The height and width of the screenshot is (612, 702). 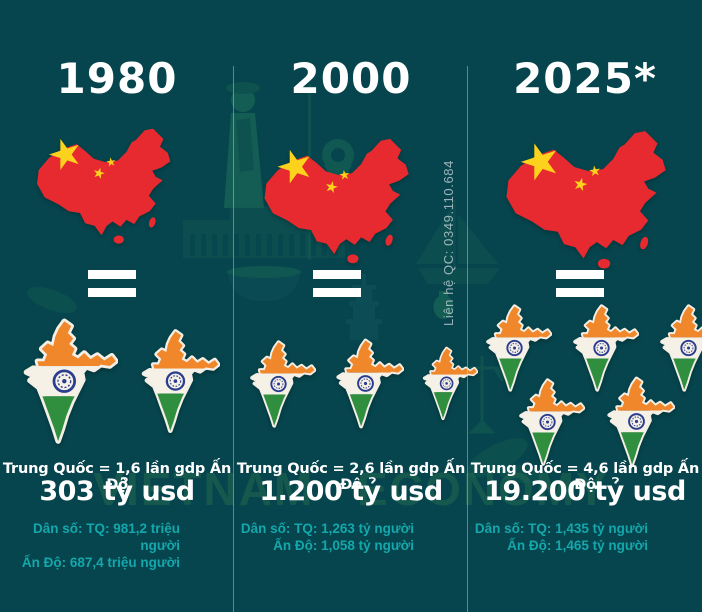 I want to click on ratio-text: Trung Quốc = 2,6 lần gdp Ấn Độ, so click(x=351, y=477).